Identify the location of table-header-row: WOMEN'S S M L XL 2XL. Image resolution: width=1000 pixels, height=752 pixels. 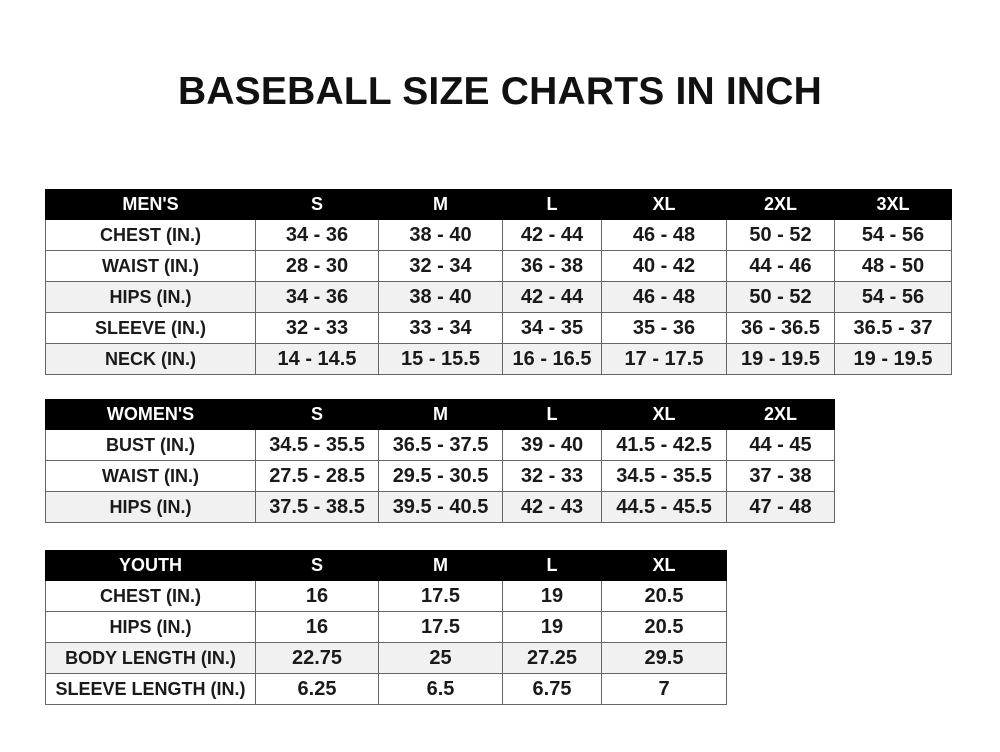
(440, 414).